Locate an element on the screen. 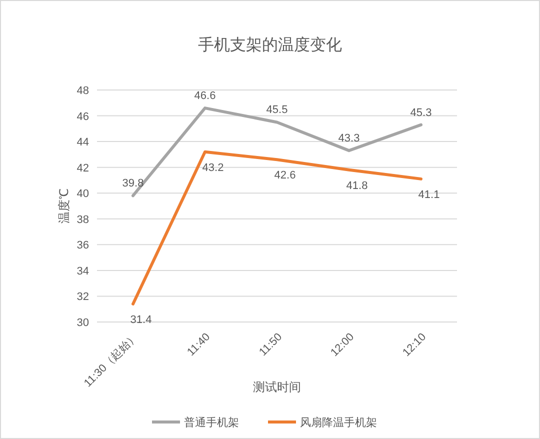 Image resolution: width=540 pixels, height=439 pixels. y-tick-label: 34 is located at coordinates (82, 271).